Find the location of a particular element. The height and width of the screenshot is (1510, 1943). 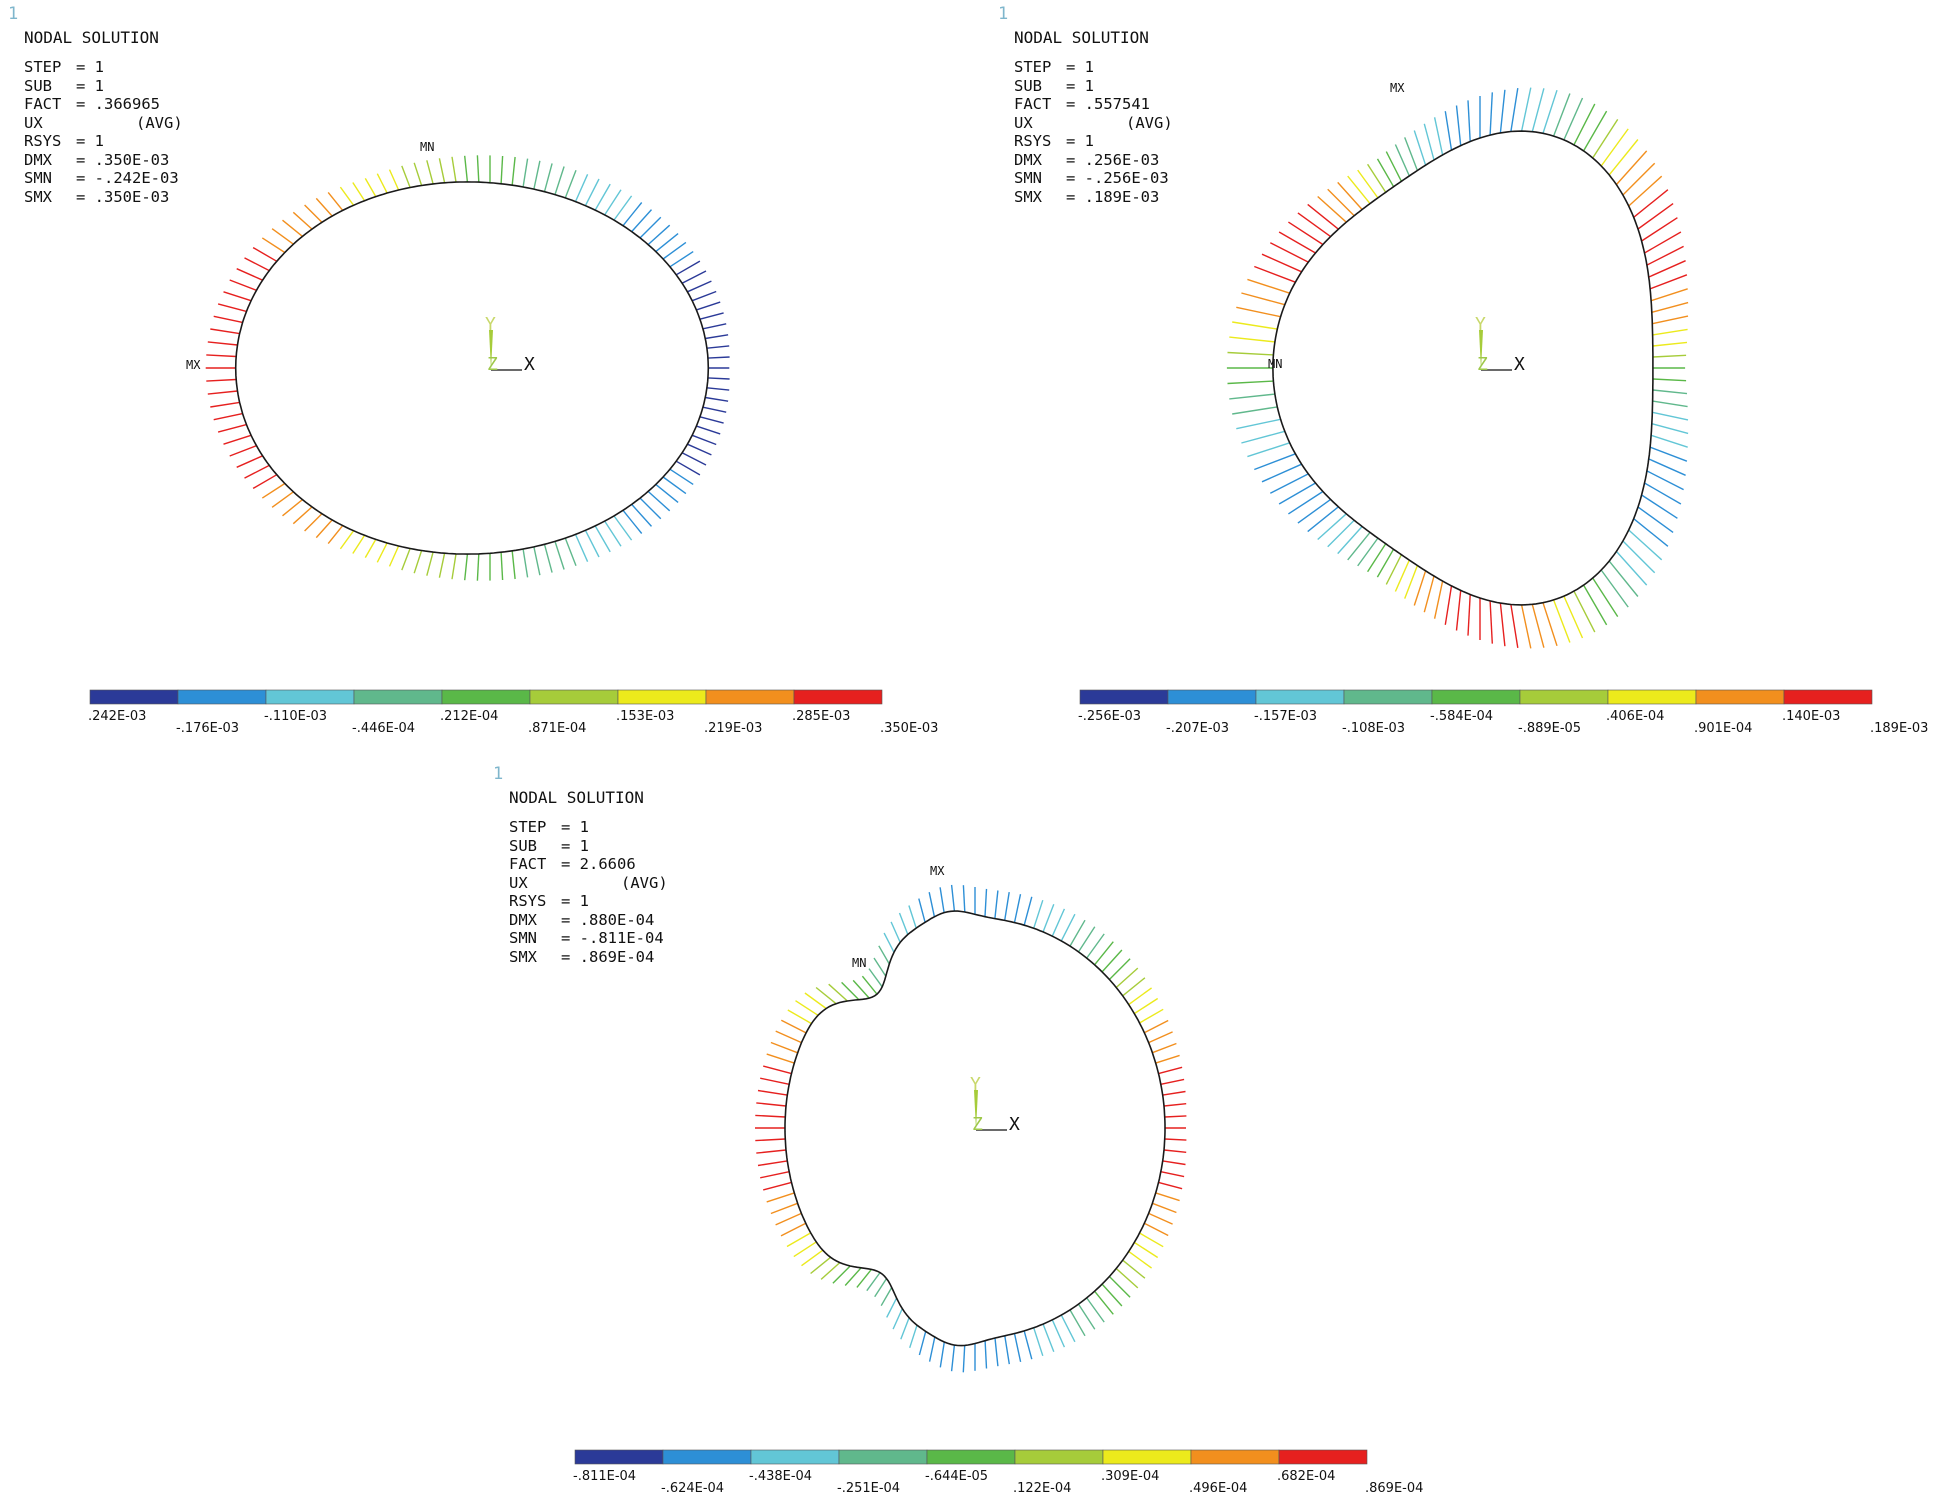

fact-value: .557541 is located at coordinates (1117, 104).